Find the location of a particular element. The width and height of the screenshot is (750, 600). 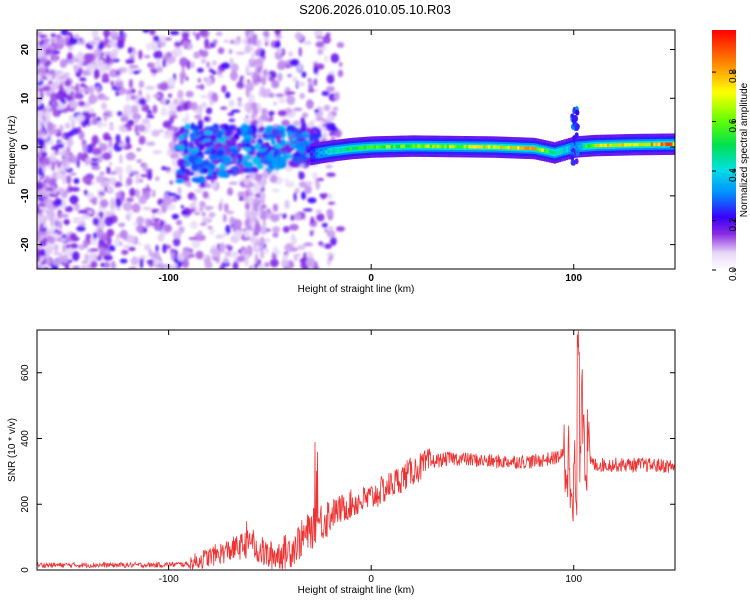

snr-y-label: SNR (10 * v/v) is located at coordinates (12, 450).